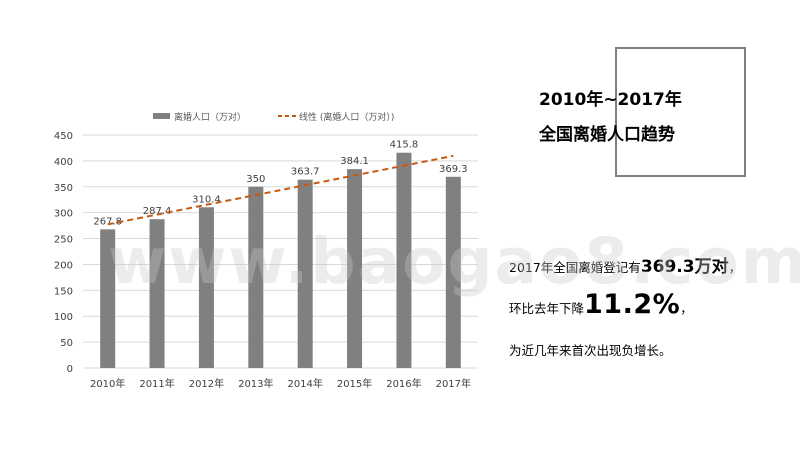 The image size is (800, 450). What do you see at coordinates (63, 162) in the screenshot?
I see `y-tick-label: 400` at bounding box center [63, 162].